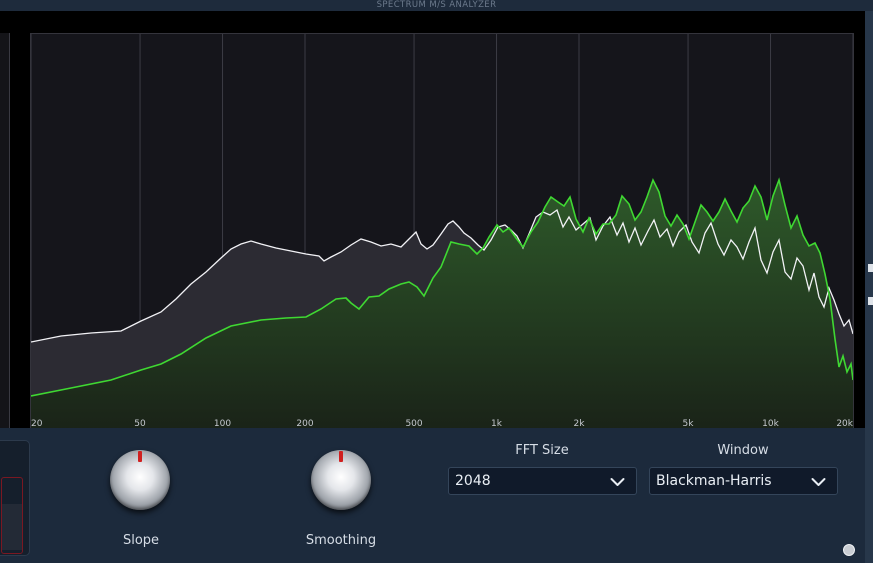  I want to click on tick-label-20k: 20k, so click(844, 424).